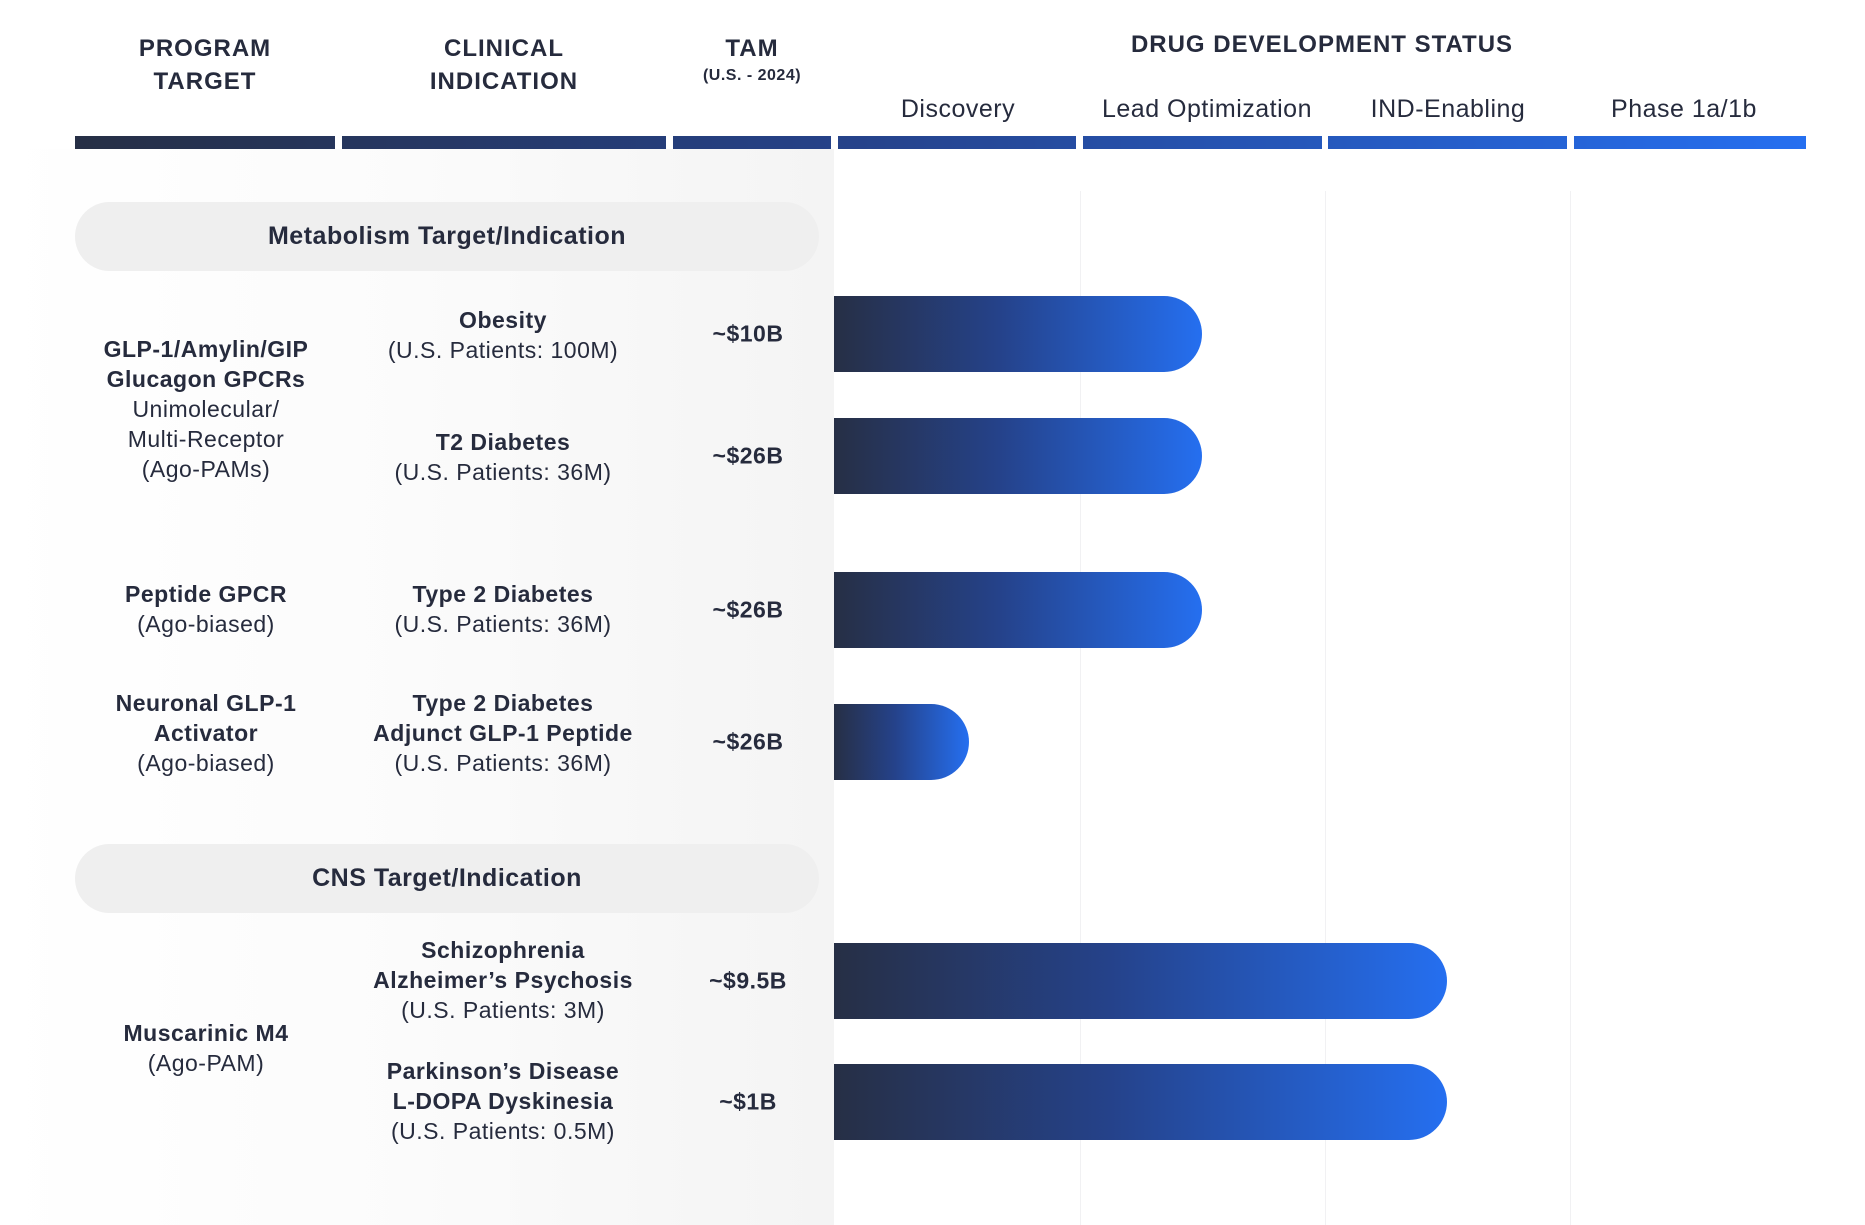  What do you see at coordinates (504, 65) in the screenshot?
I see `header-clinical-indication: CLINICAL INDICATION` at bounding box center [504, 65].